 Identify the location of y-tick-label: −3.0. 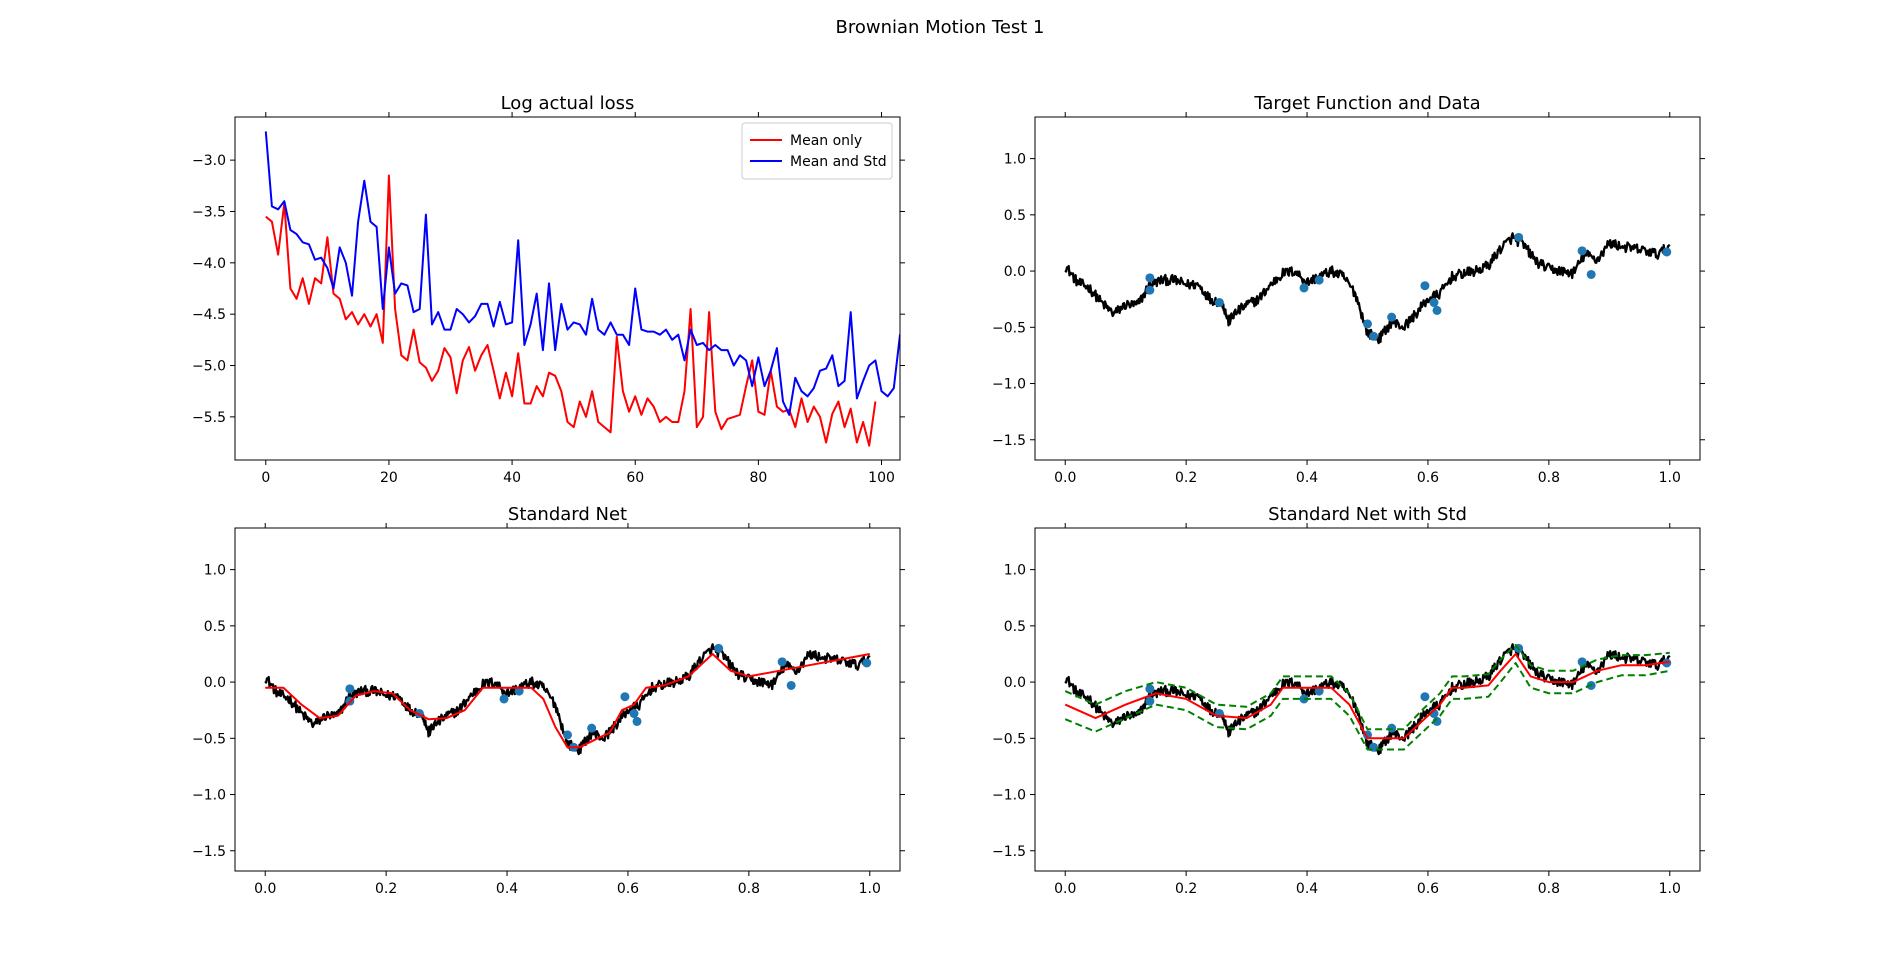
(209, 161).